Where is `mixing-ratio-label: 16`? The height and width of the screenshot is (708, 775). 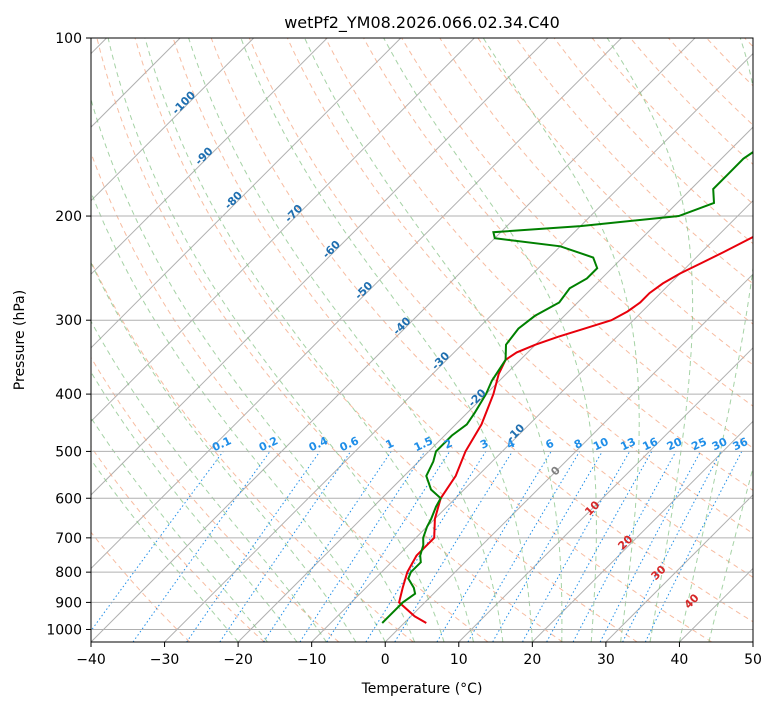
mixing-ratio-label: 16 is located at coordinates (651, 444).